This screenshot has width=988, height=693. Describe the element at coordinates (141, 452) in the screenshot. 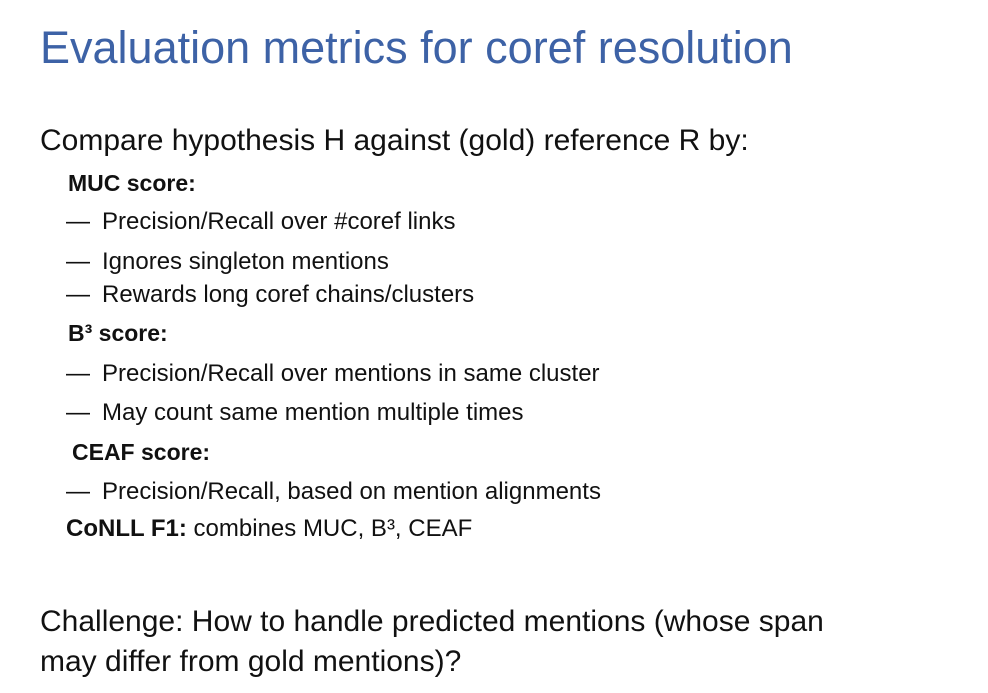

I see `ceaf-heading: CEAF score:` at that location.